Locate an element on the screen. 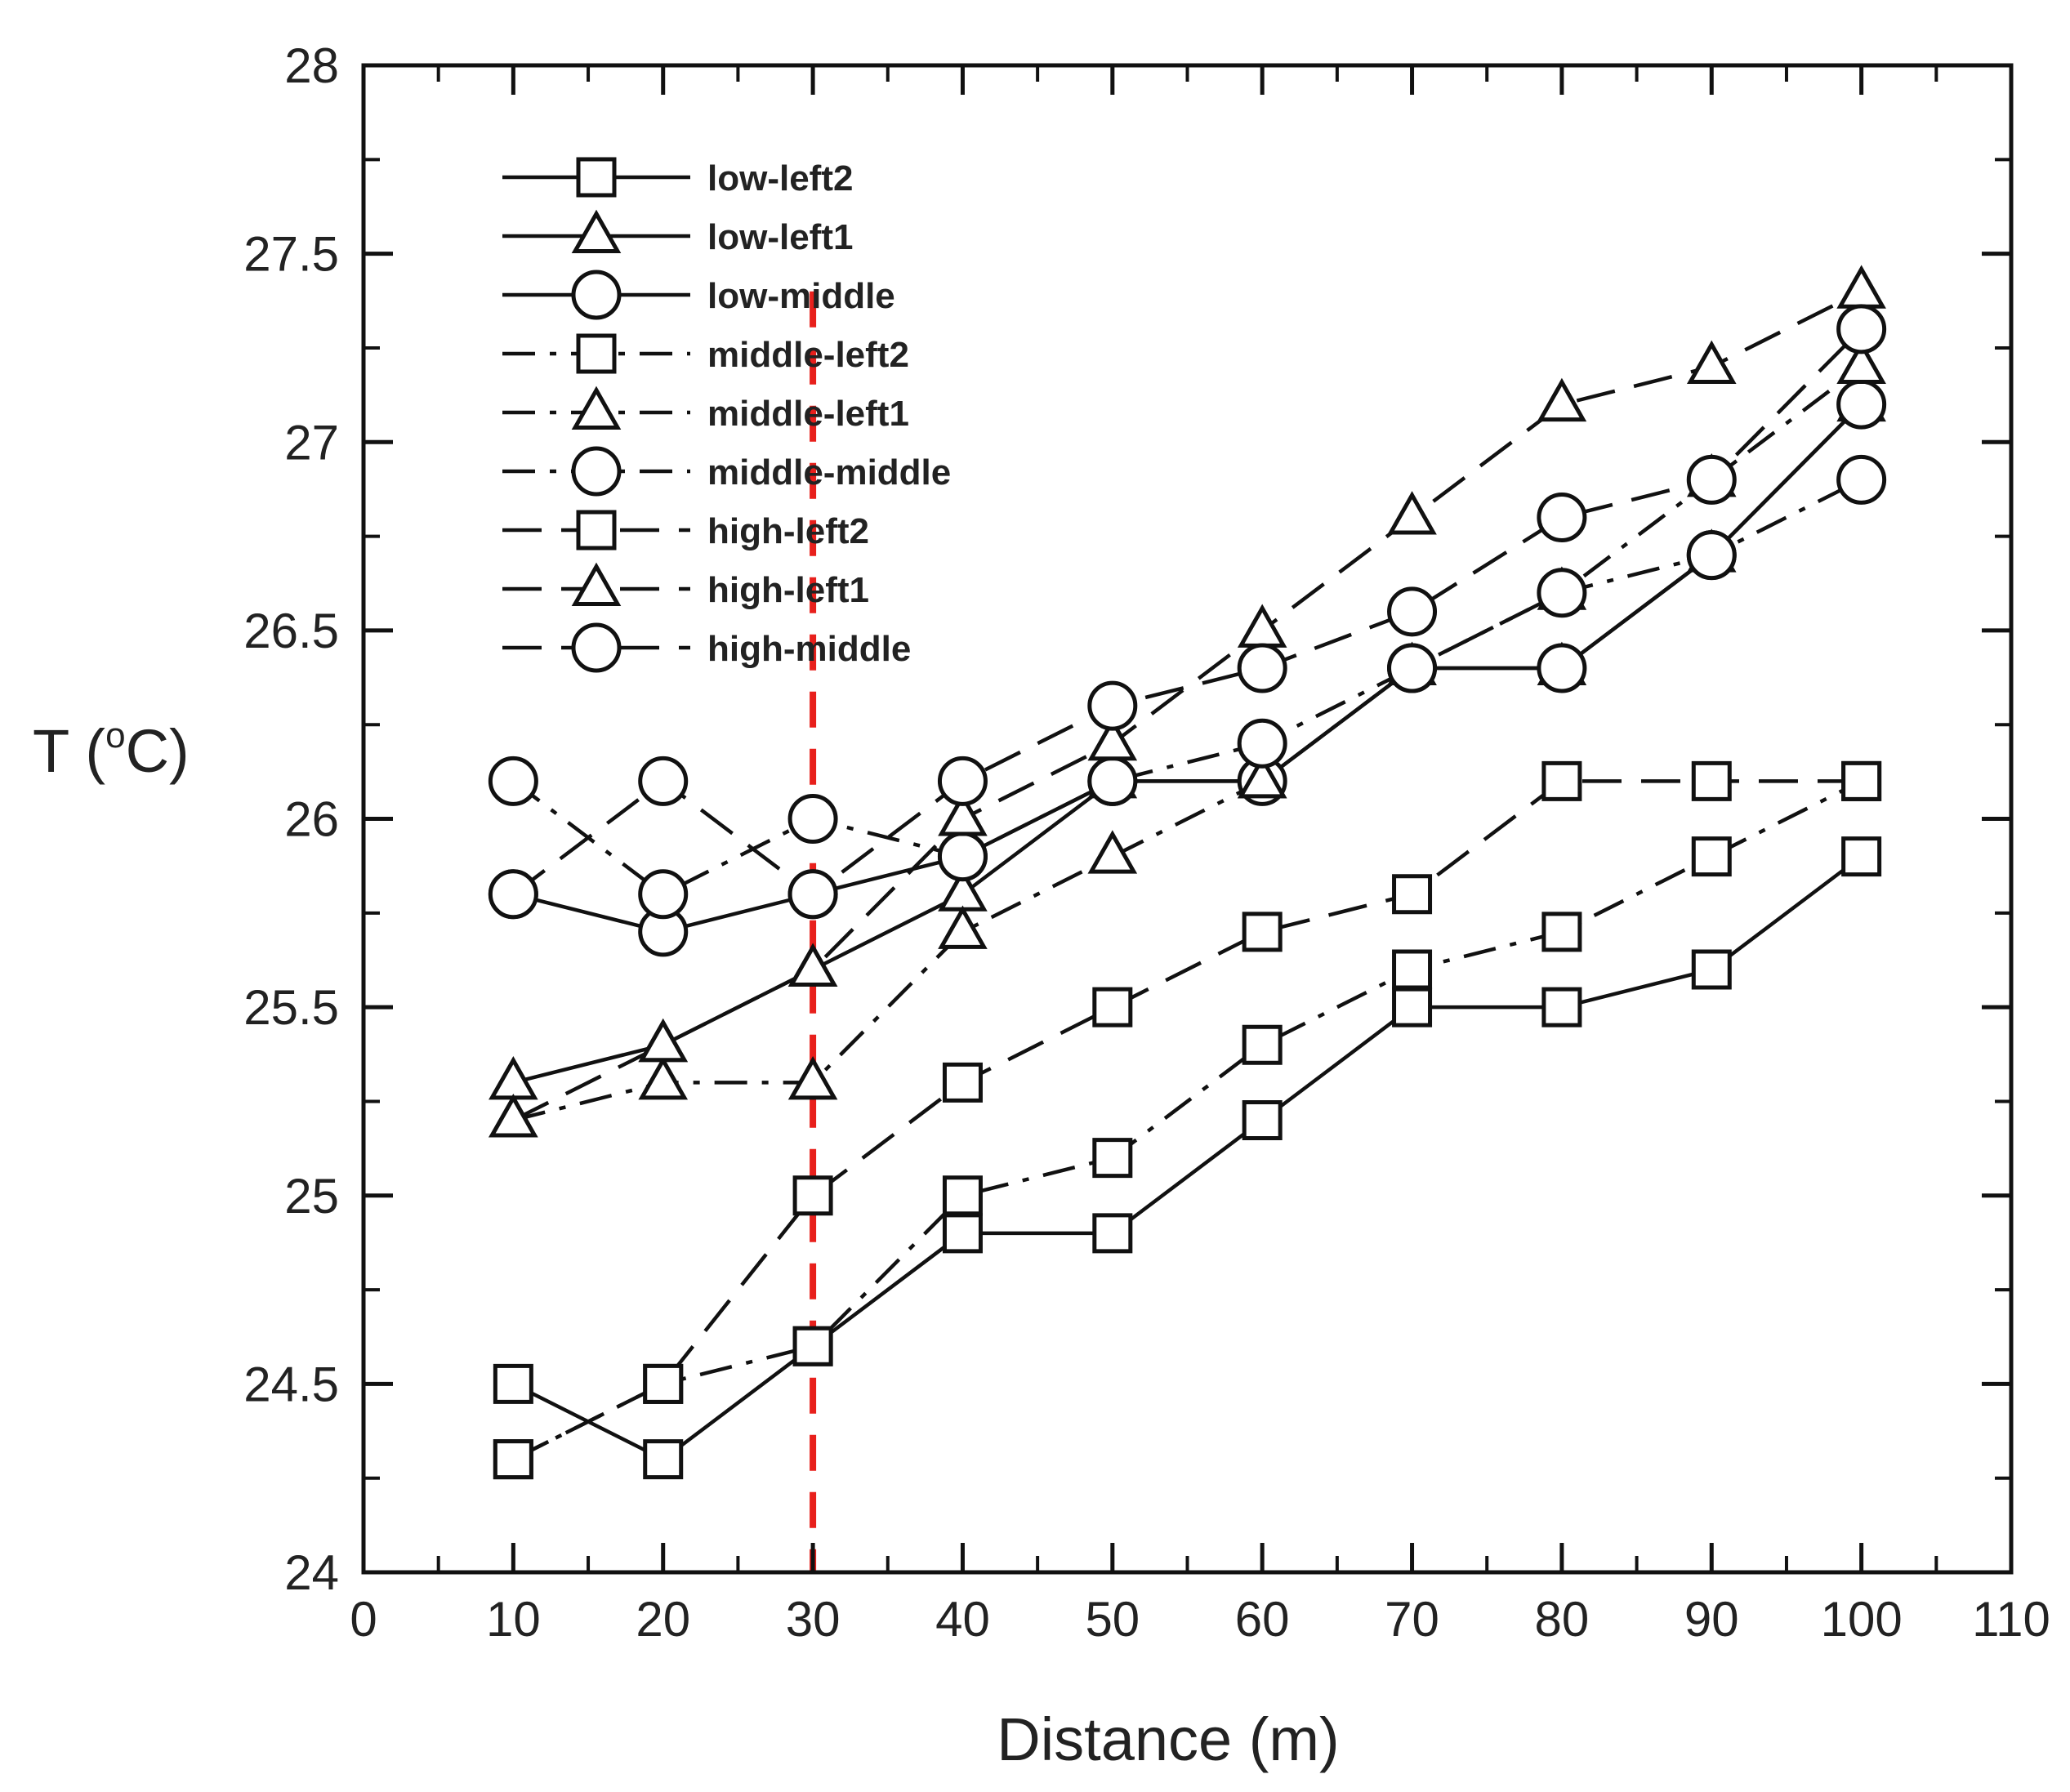  legend-marker-low-middle is located at coordinates (596, 295).